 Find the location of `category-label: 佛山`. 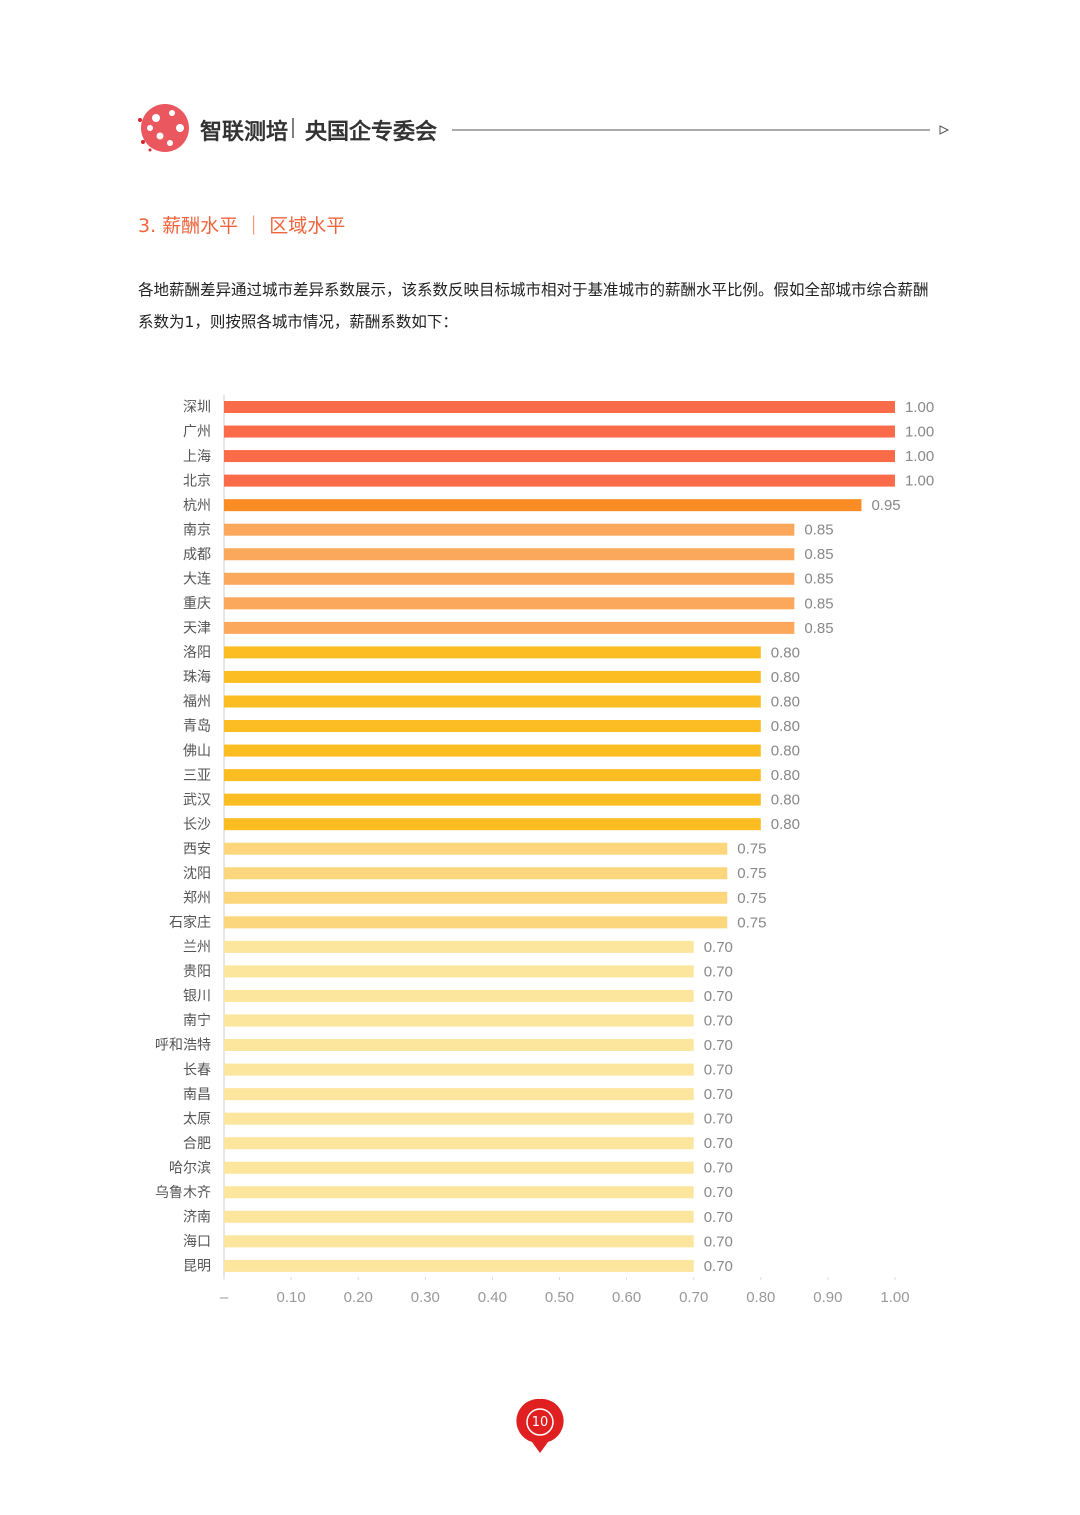

category-label: 佛山 is located at coordinates (197, 750).